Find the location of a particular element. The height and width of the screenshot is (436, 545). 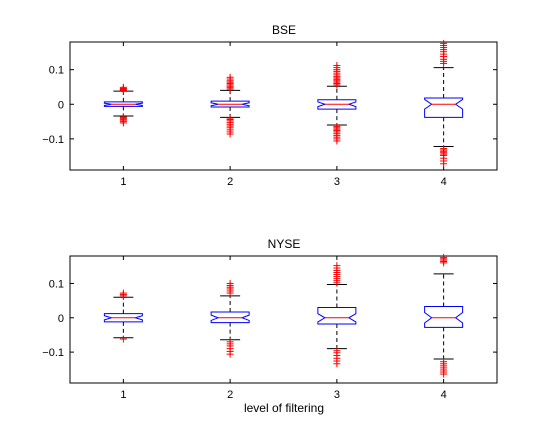

nyse-ytick-label: 0 is located at coordinates (61, 319).